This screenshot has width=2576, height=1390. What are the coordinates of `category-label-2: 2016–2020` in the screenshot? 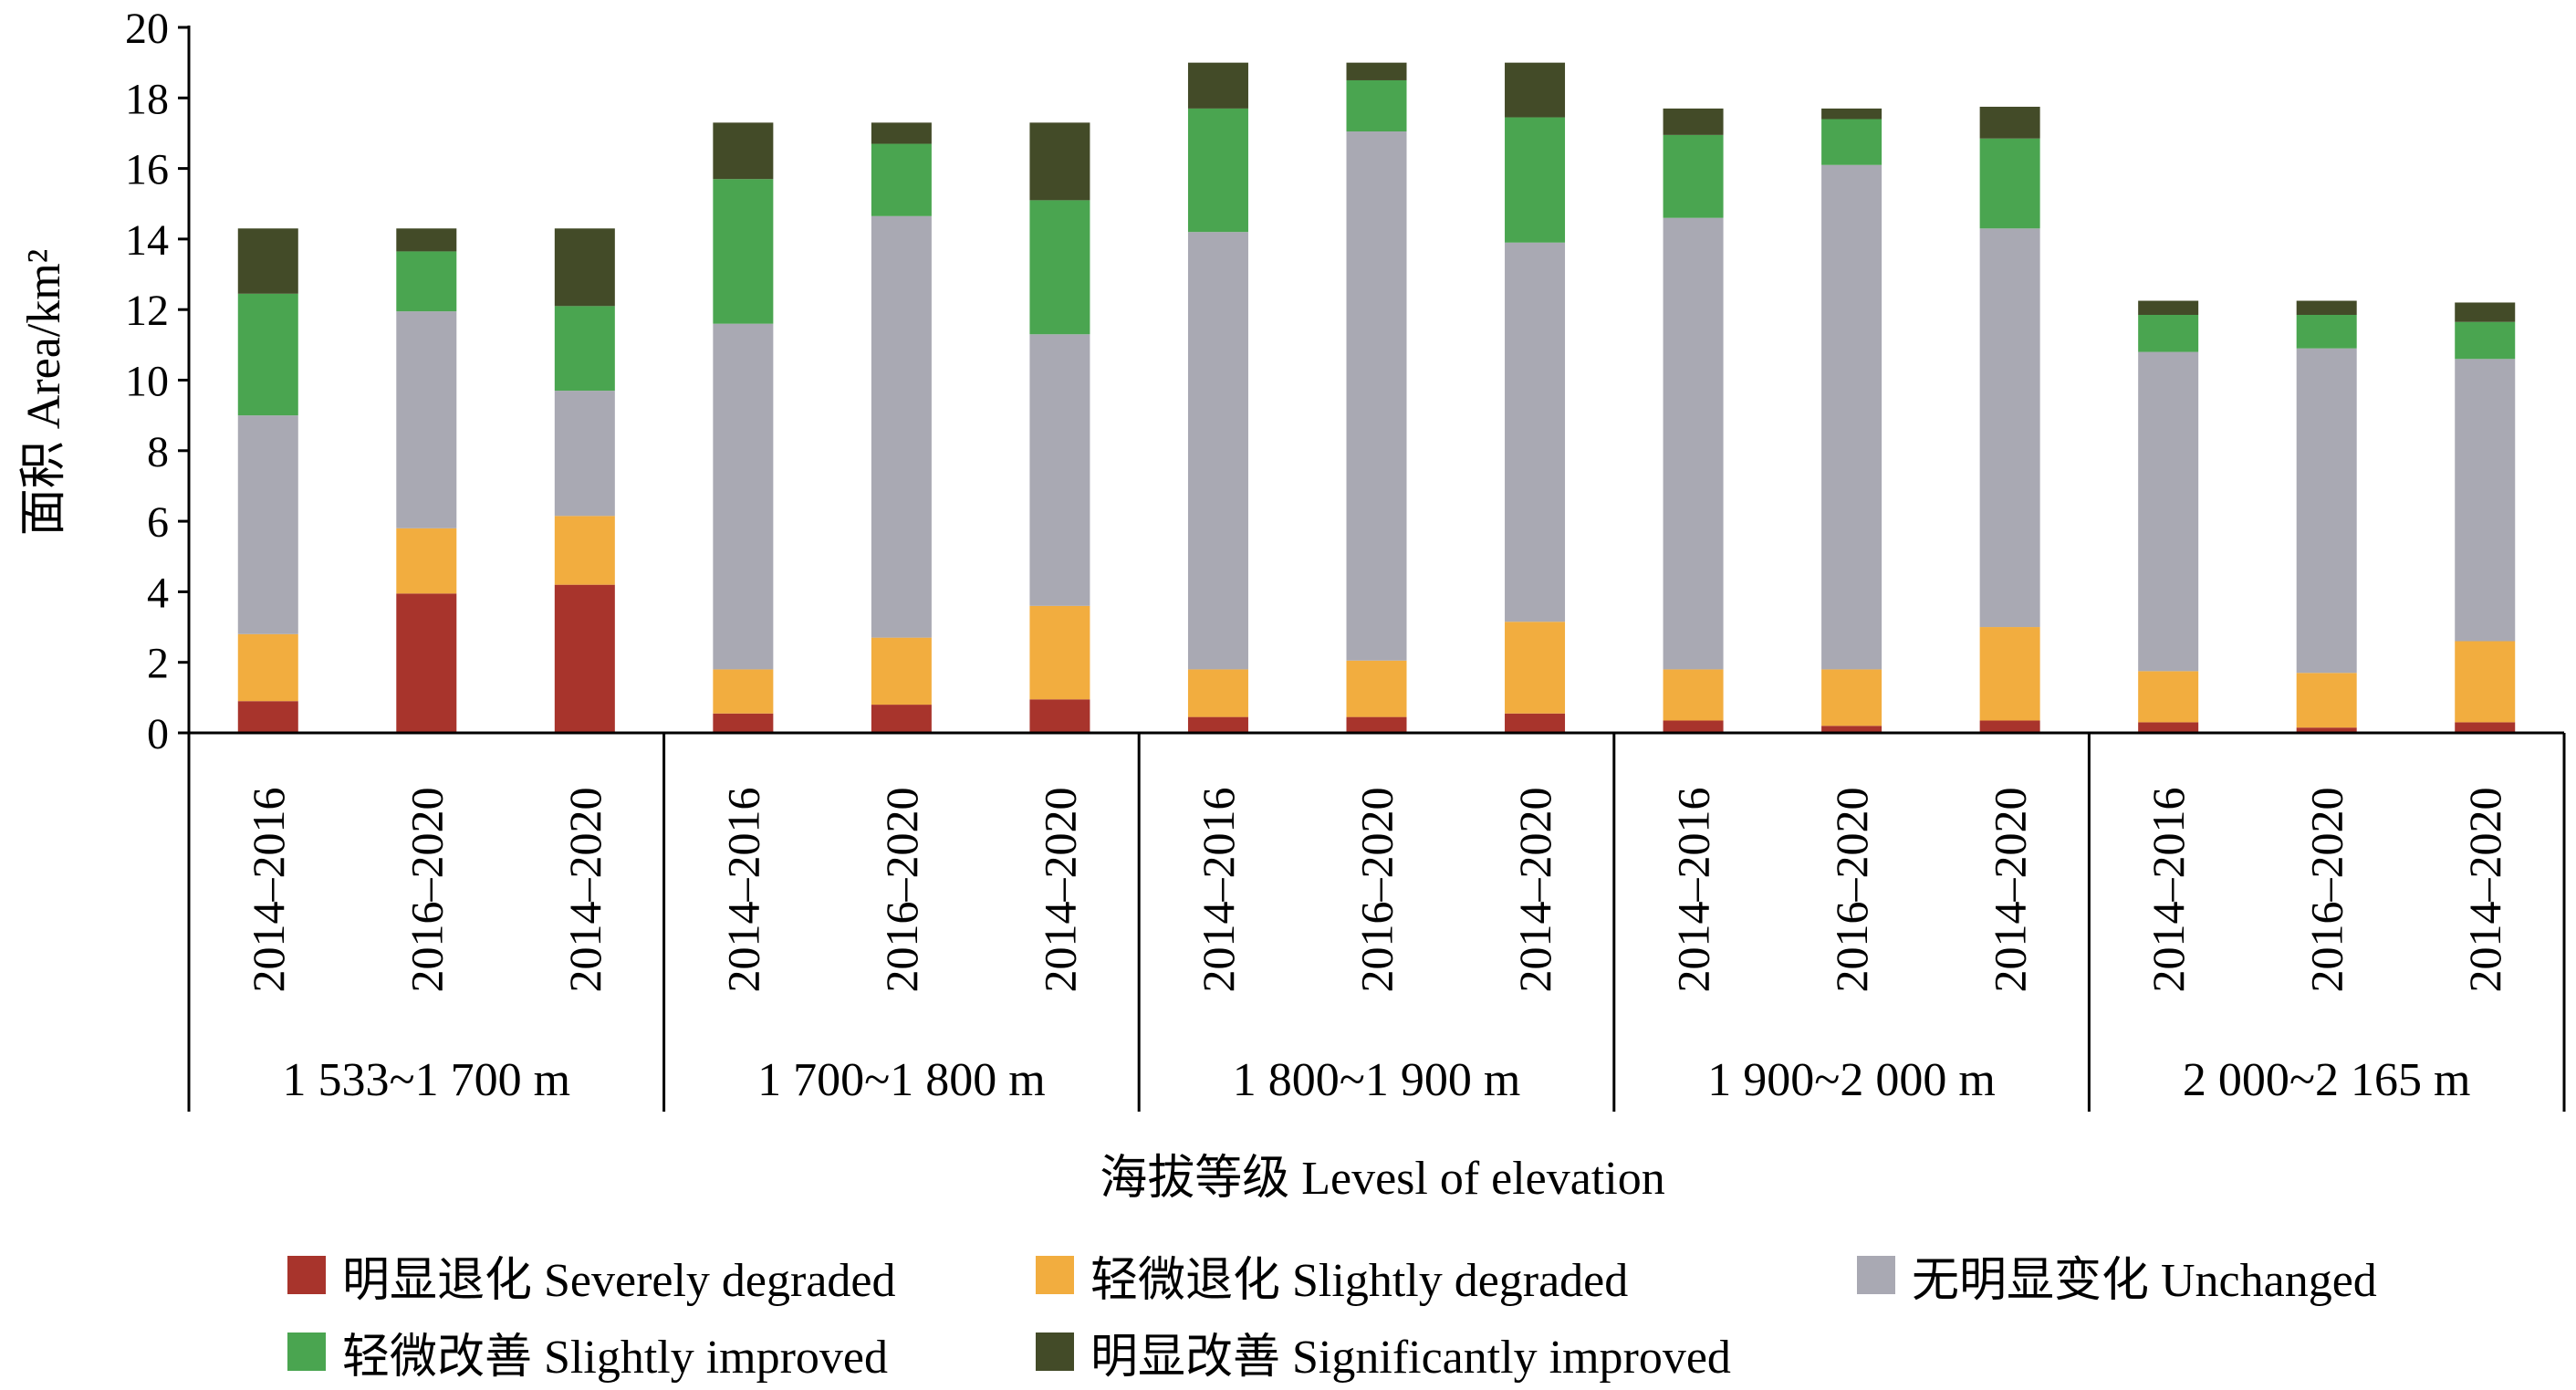 It's located at (426, 890).